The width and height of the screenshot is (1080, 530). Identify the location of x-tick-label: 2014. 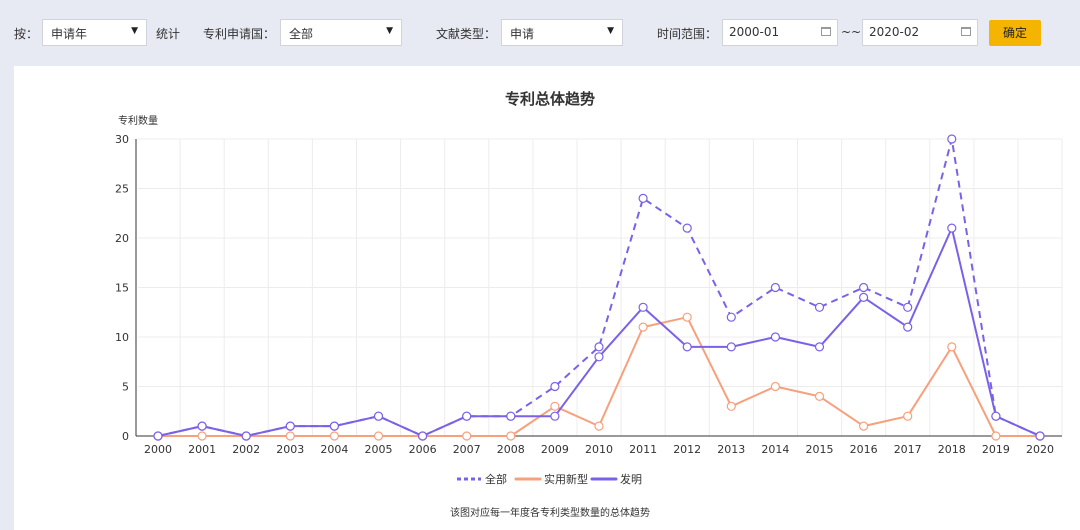
(775, 449).